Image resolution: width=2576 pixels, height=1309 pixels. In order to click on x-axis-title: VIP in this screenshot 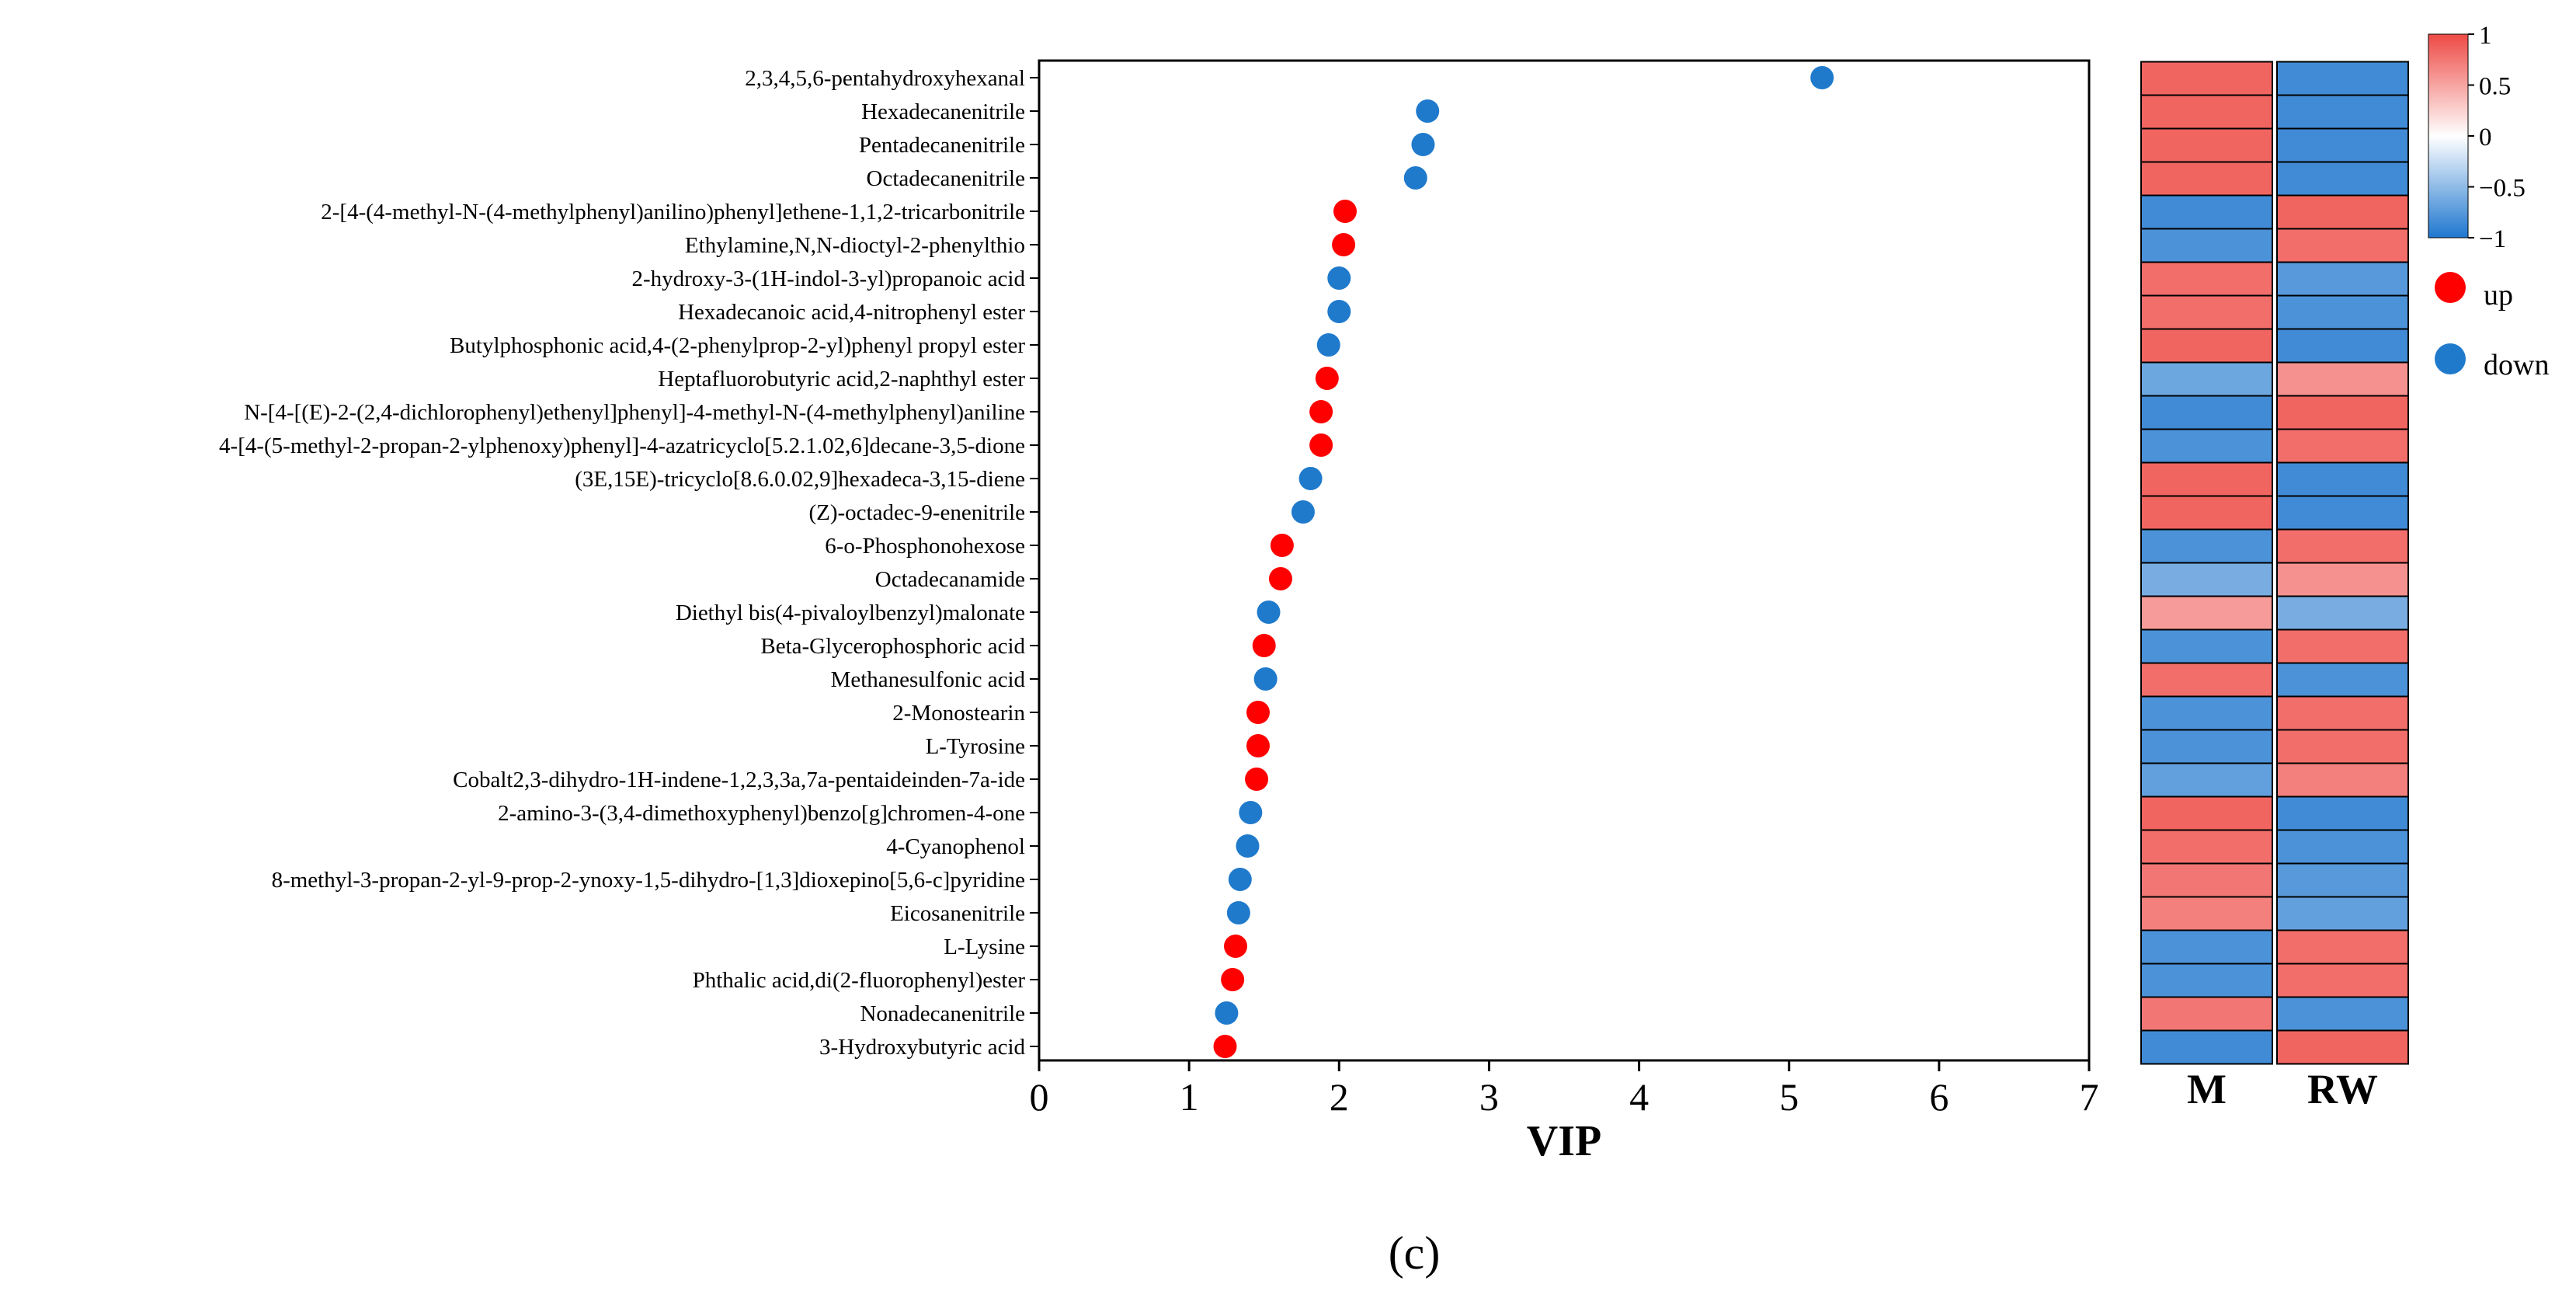, I will do `click(1564, 1141)`.